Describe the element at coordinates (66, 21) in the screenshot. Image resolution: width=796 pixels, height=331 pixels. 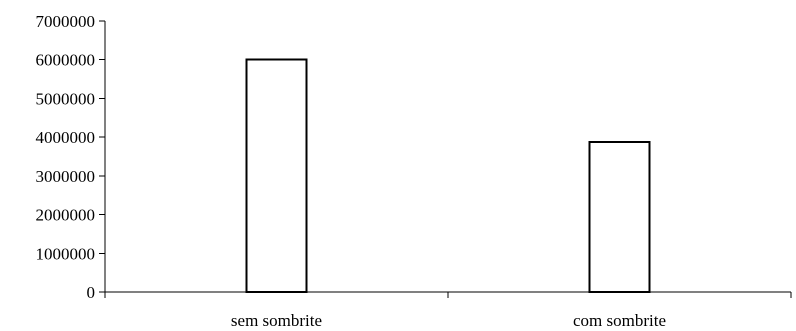
I see `y-tick-label: 7000000` at that location.